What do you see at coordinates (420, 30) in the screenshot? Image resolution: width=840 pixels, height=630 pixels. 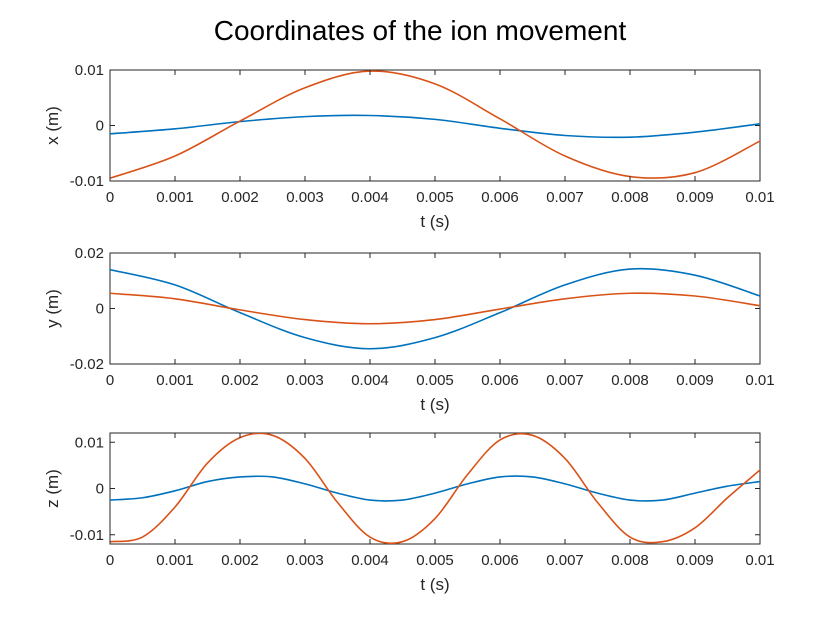 I see `figure-title: Coordinates of the ion movement` at bounding box center [420, 30].